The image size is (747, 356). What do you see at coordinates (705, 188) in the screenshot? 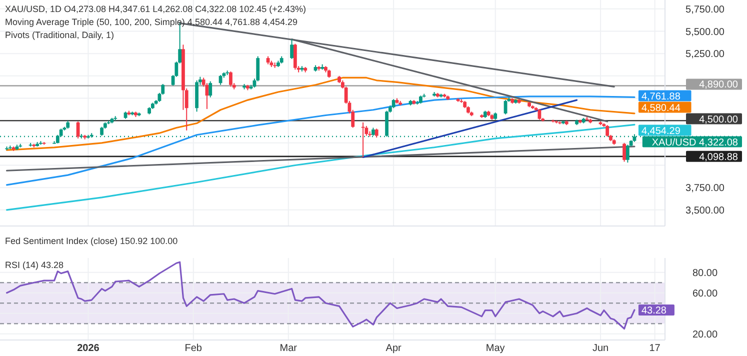
I see `y-tick-label: 3,750.00` at bounding box center [705, 188].